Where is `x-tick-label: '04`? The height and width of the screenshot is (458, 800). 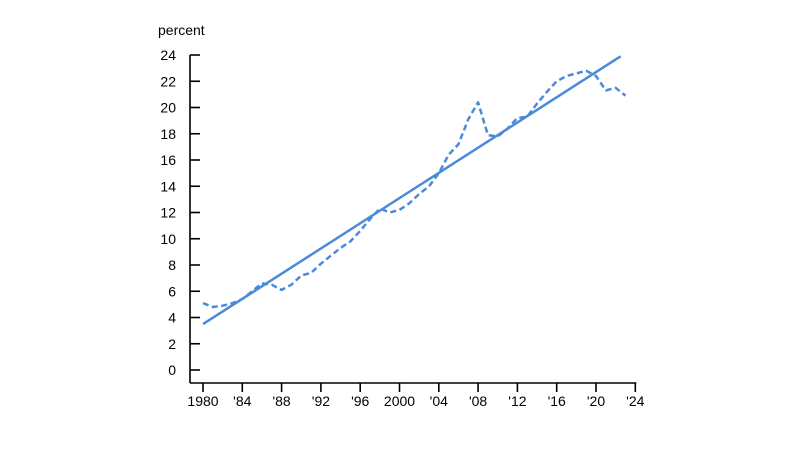 x-tick-label: '04 is located at coordinates (439, 401).